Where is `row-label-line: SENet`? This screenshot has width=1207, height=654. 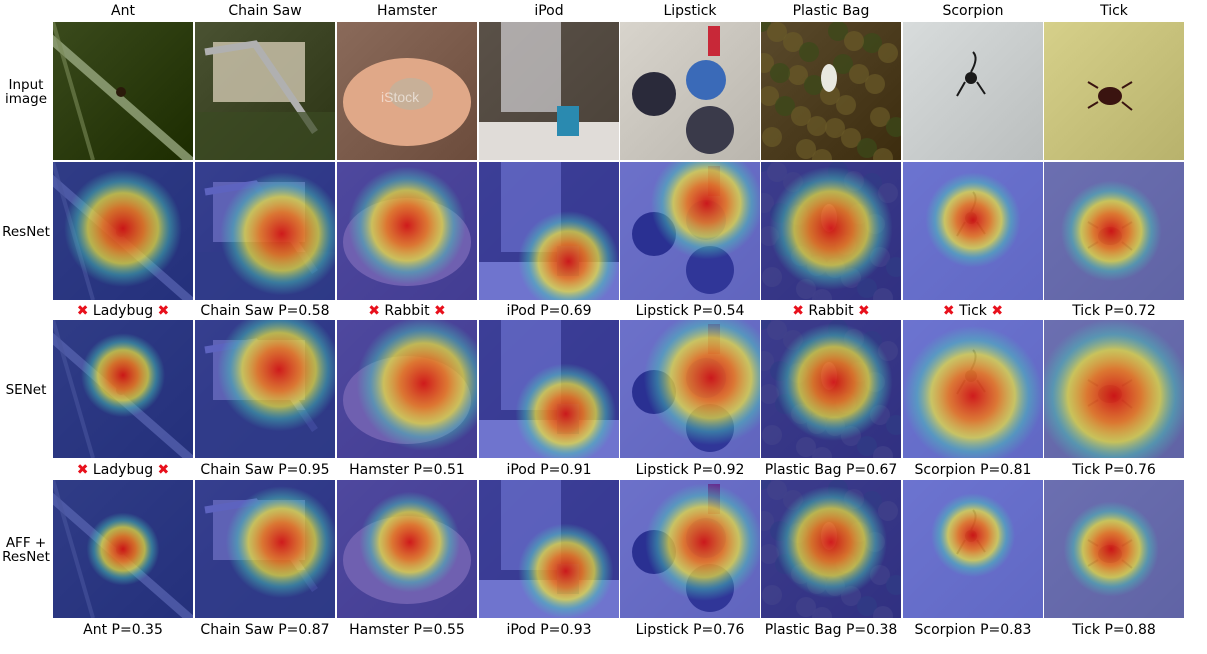 row-label-line: SENet is located at coordinates (26, 390).